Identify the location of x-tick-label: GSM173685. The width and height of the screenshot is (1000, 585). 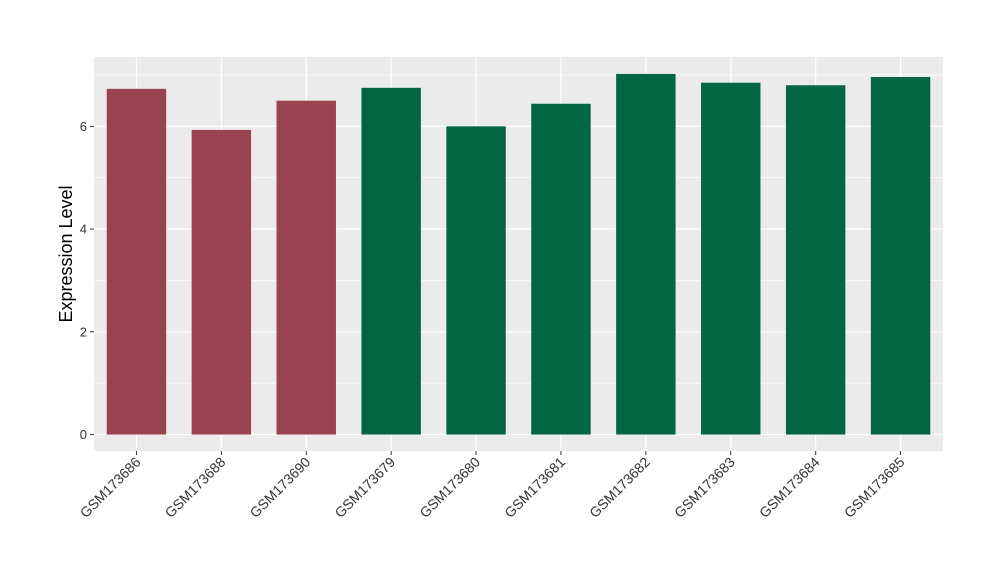
(874, 487).